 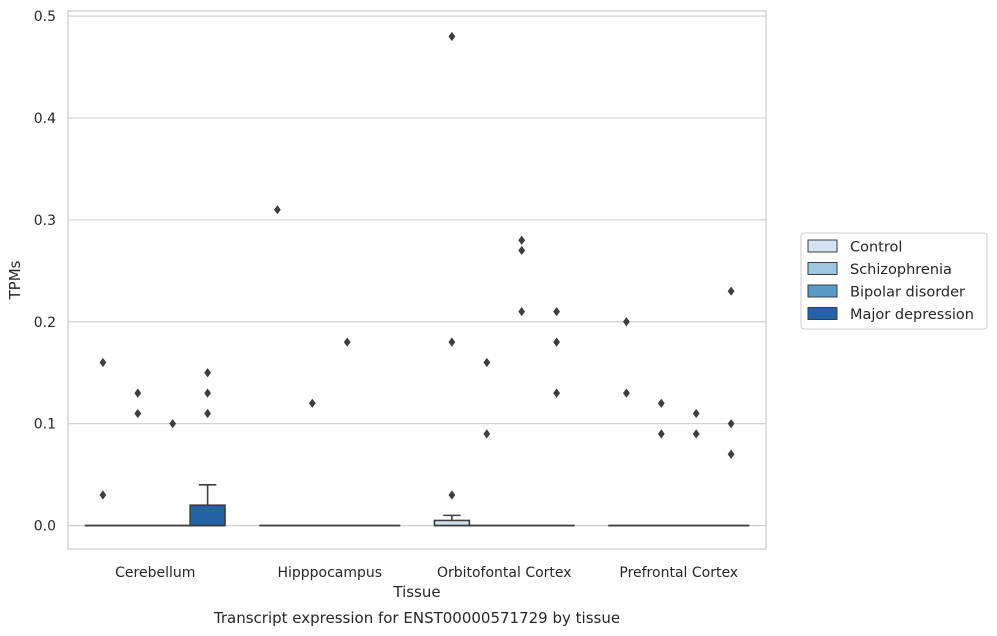 I want to click on x-axis-label: Tissue, so click(x=416, y=592).